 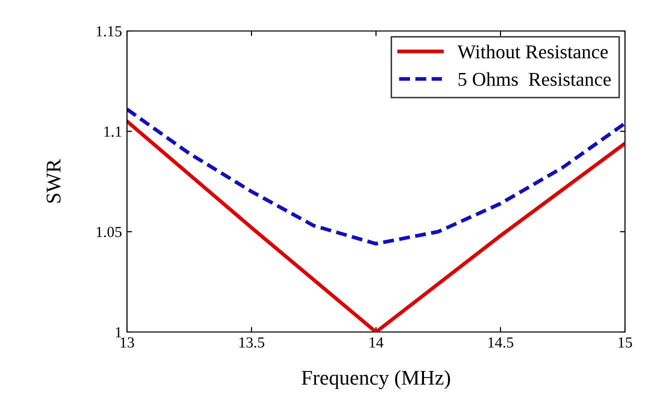 I want to click on legend-label: 5 Ohms Resistance, so click(x=534, y=79).